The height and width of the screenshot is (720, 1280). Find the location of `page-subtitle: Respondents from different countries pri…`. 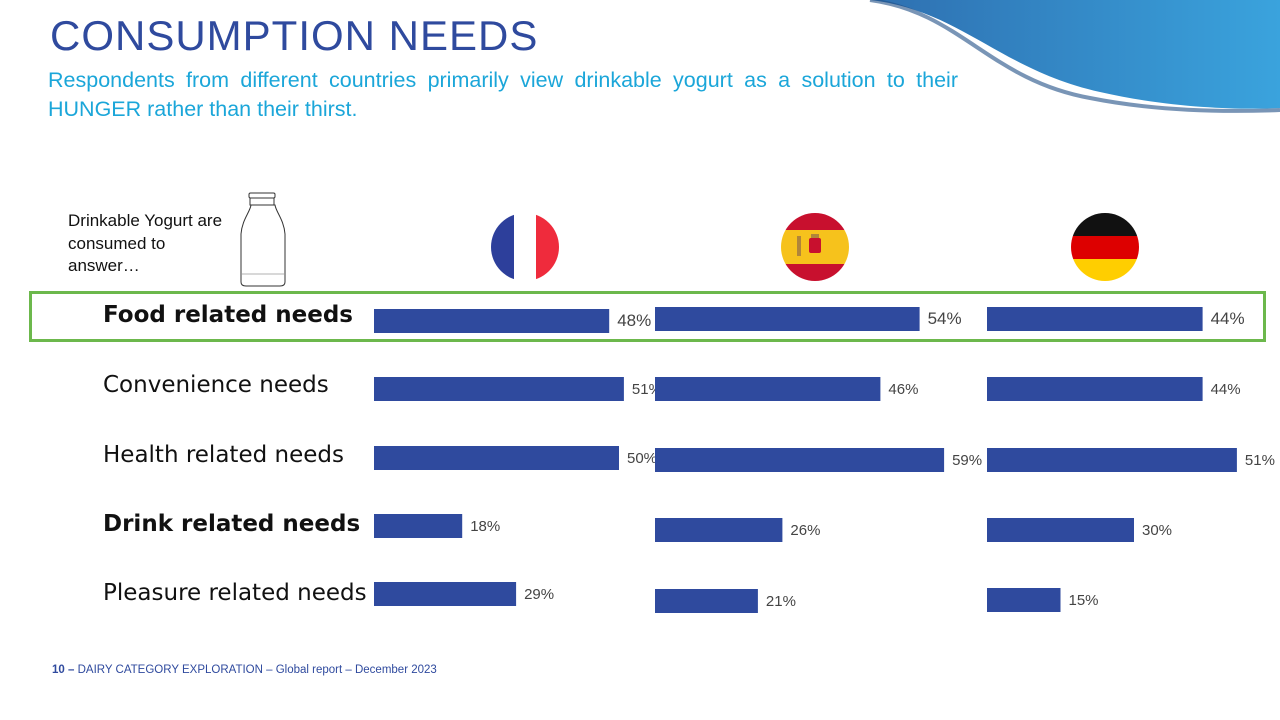

page-subtitle: Respondents from different countries pri… is located at coordinates (503, 94).